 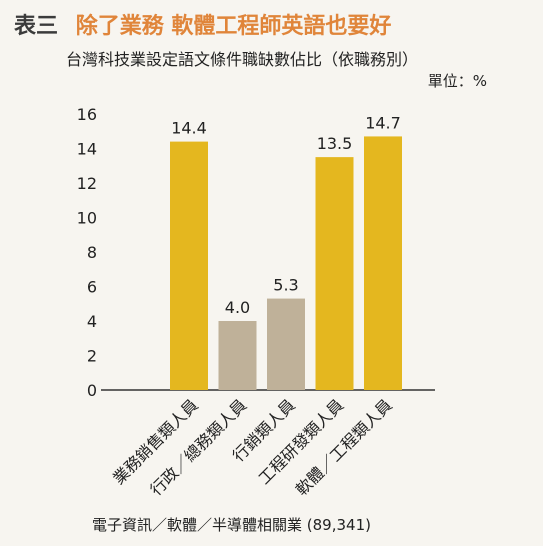 What do you see at coordinates (189, 128) in the screenshot?
I see `data-label: 14.4` at bounding box center [189, 128].